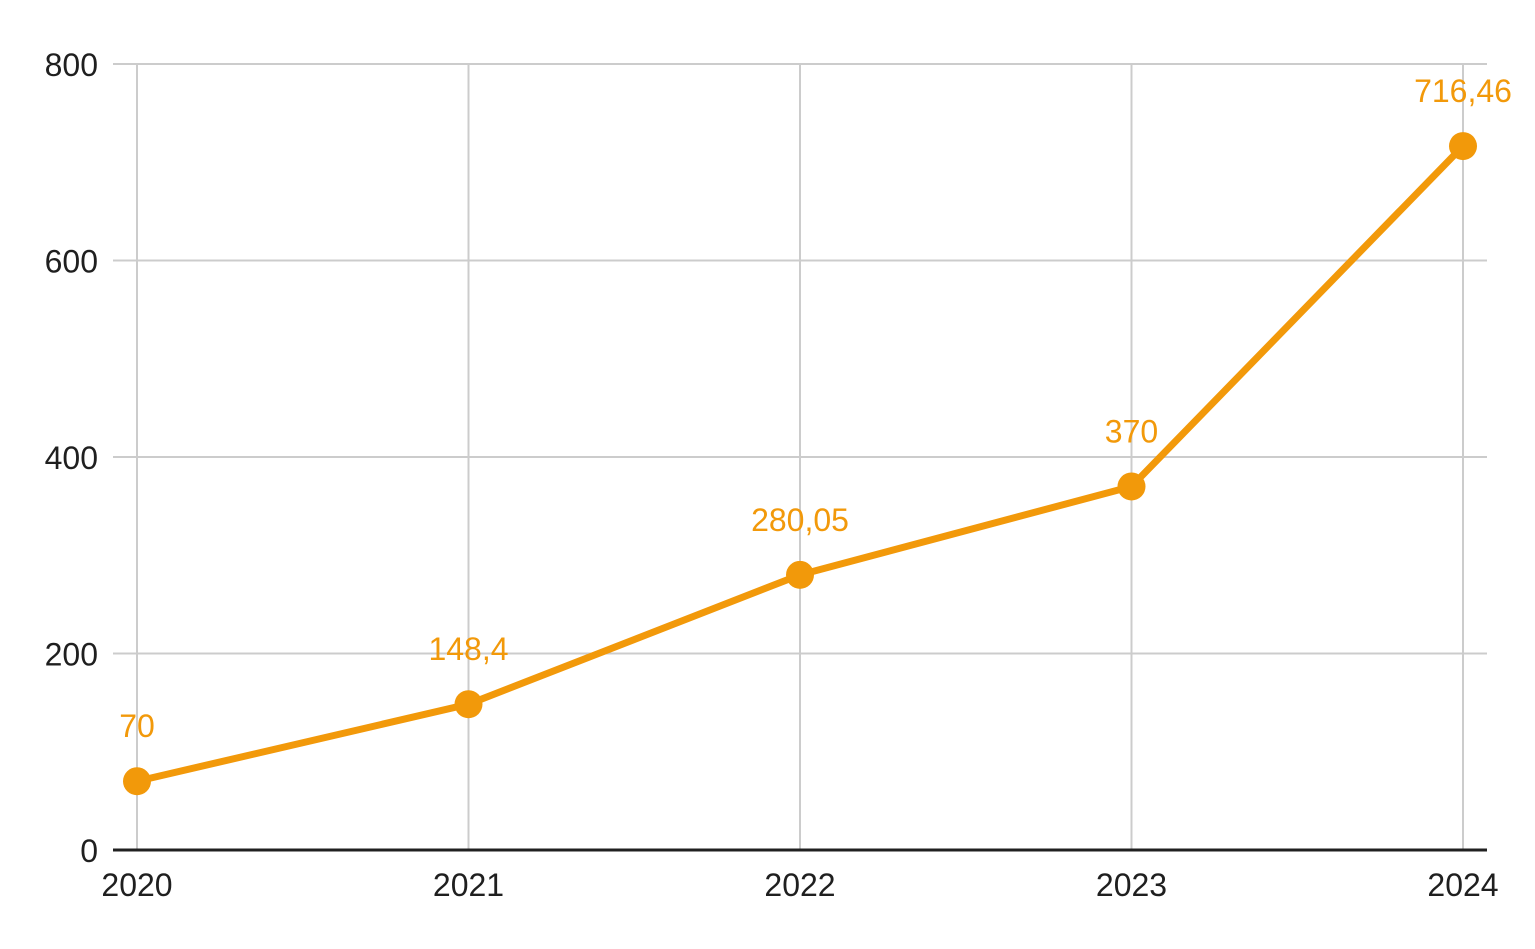 The image size is (1535, 949). What do you see at coordinates (71, 458) in the screenshot?
I see `y-tick-label: 400` at bounding box center [71, 458].